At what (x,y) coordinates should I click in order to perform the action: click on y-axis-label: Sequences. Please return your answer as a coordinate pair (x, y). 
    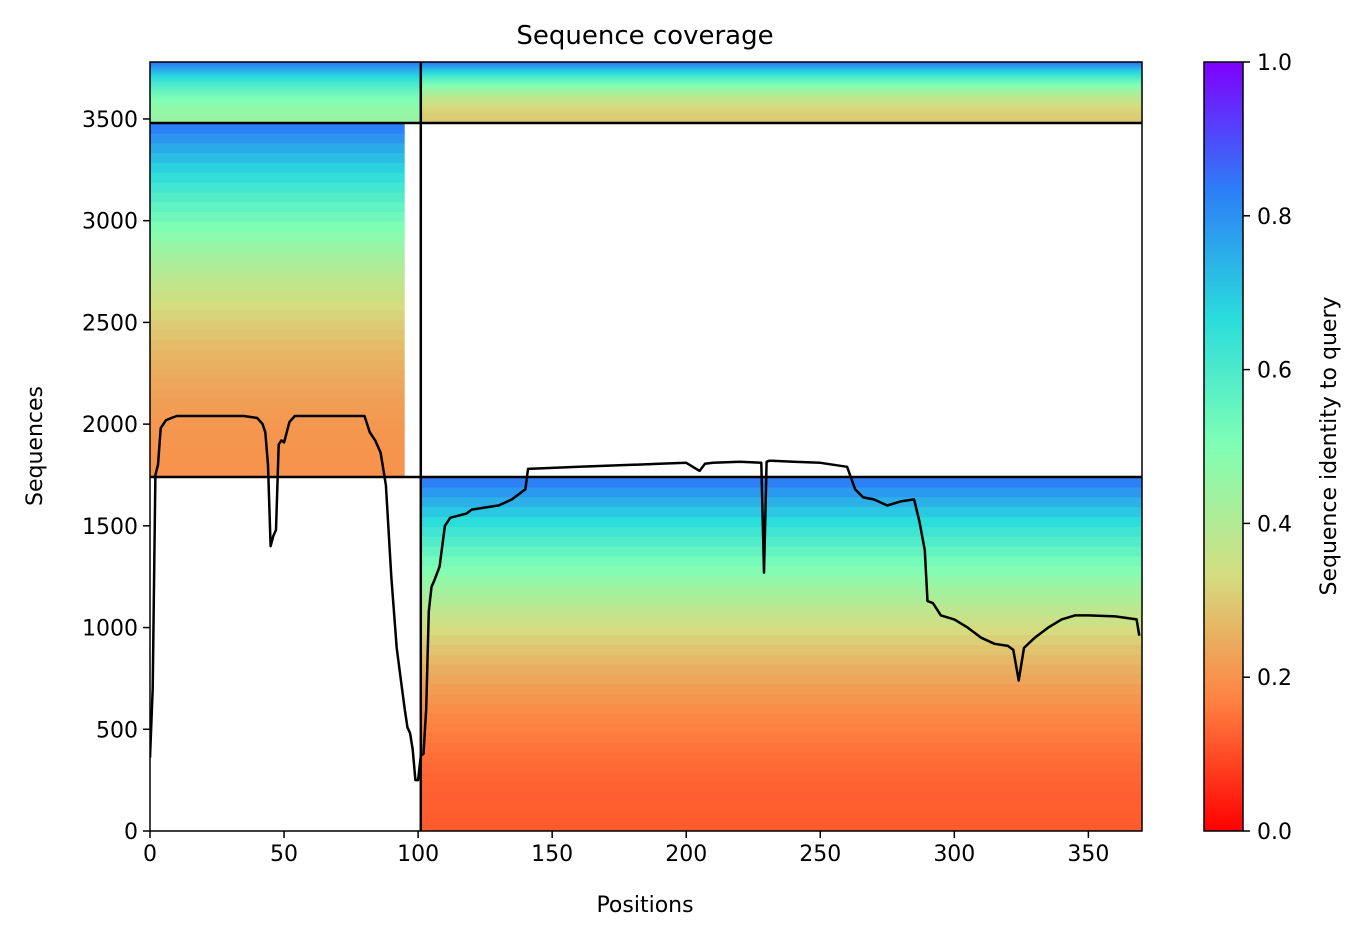
    Looking at the image, I should click on (35, 446).